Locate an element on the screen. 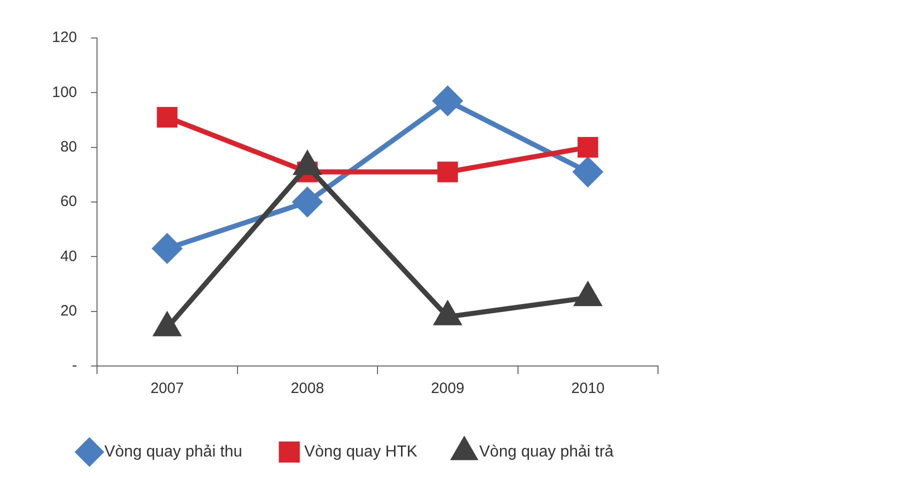  y-tick-label: 20 is located at coordinates (69, 311).